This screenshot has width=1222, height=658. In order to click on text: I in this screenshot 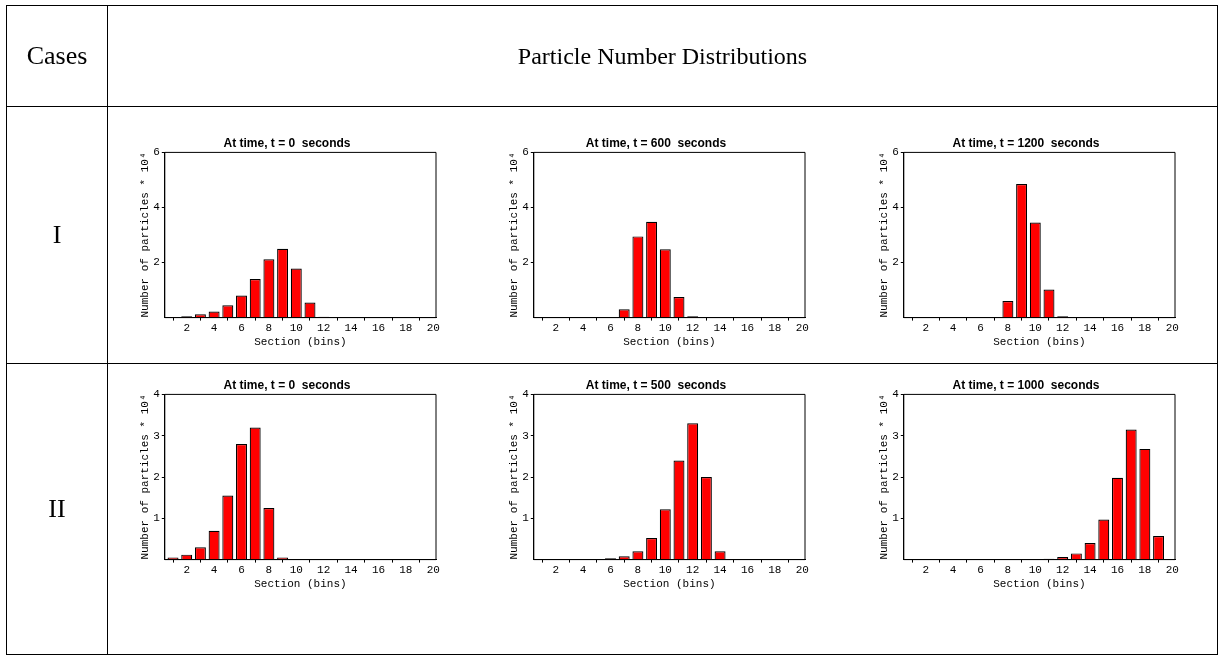, I will do `click(57, 235)`.